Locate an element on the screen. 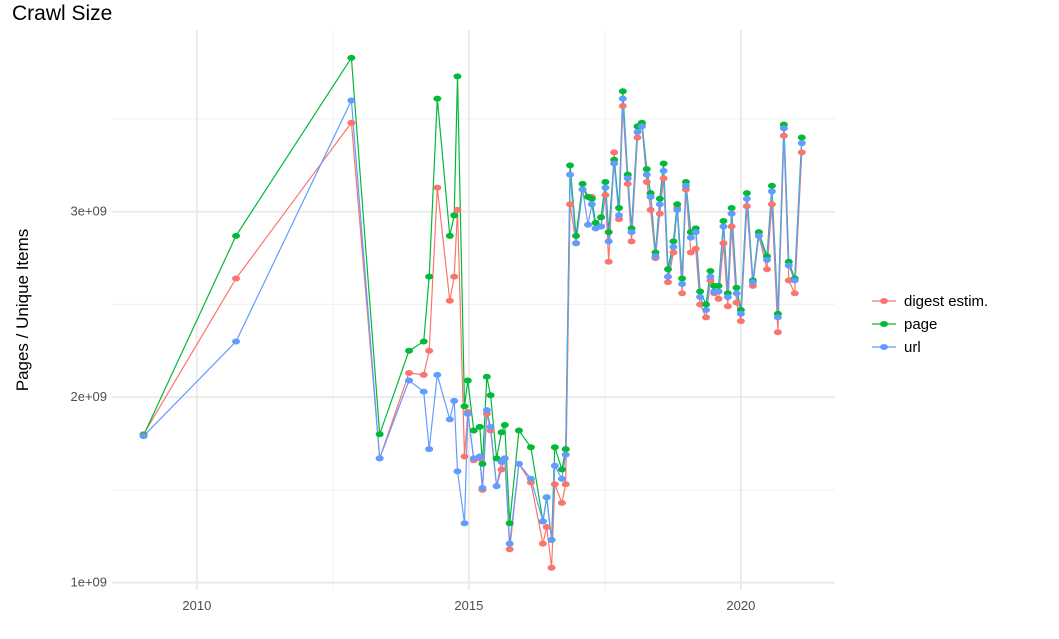 The height and width of the screenshot is (639, 1059). legend-label-digest-estim: digest estim. is located at coordinates (946, 301).